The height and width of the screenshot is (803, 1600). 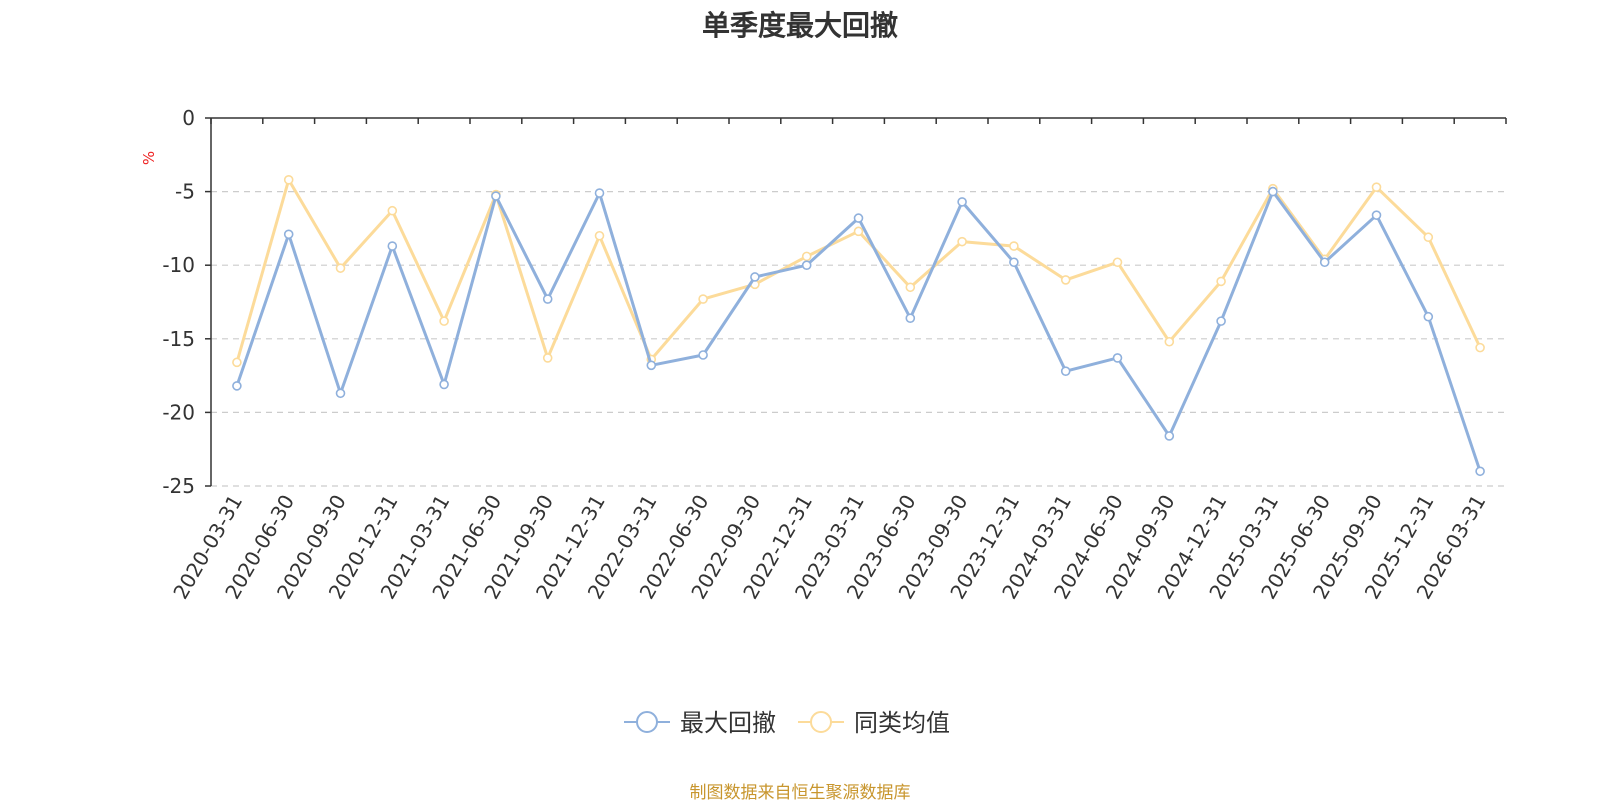 What do you see at coordinates (178, 339) in the screenshot?
I see `y-tick-label: -15` at bounding box center [178, 339].